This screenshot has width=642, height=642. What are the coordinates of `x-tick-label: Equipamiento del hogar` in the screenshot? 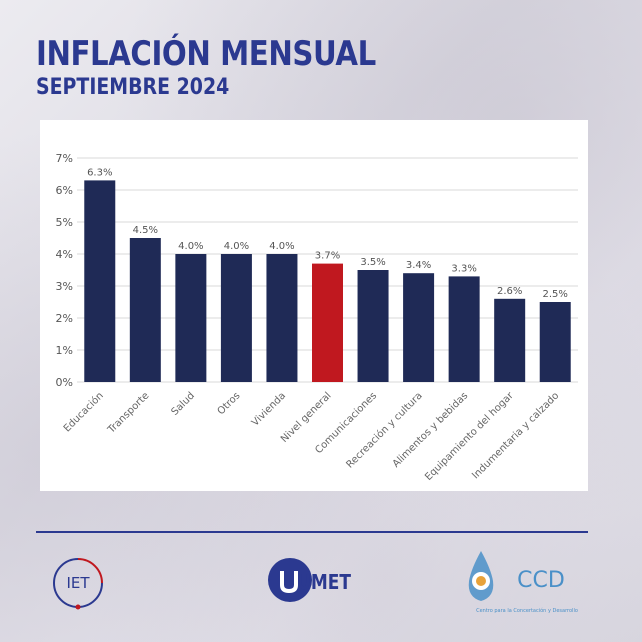 It's located at (469, 436).